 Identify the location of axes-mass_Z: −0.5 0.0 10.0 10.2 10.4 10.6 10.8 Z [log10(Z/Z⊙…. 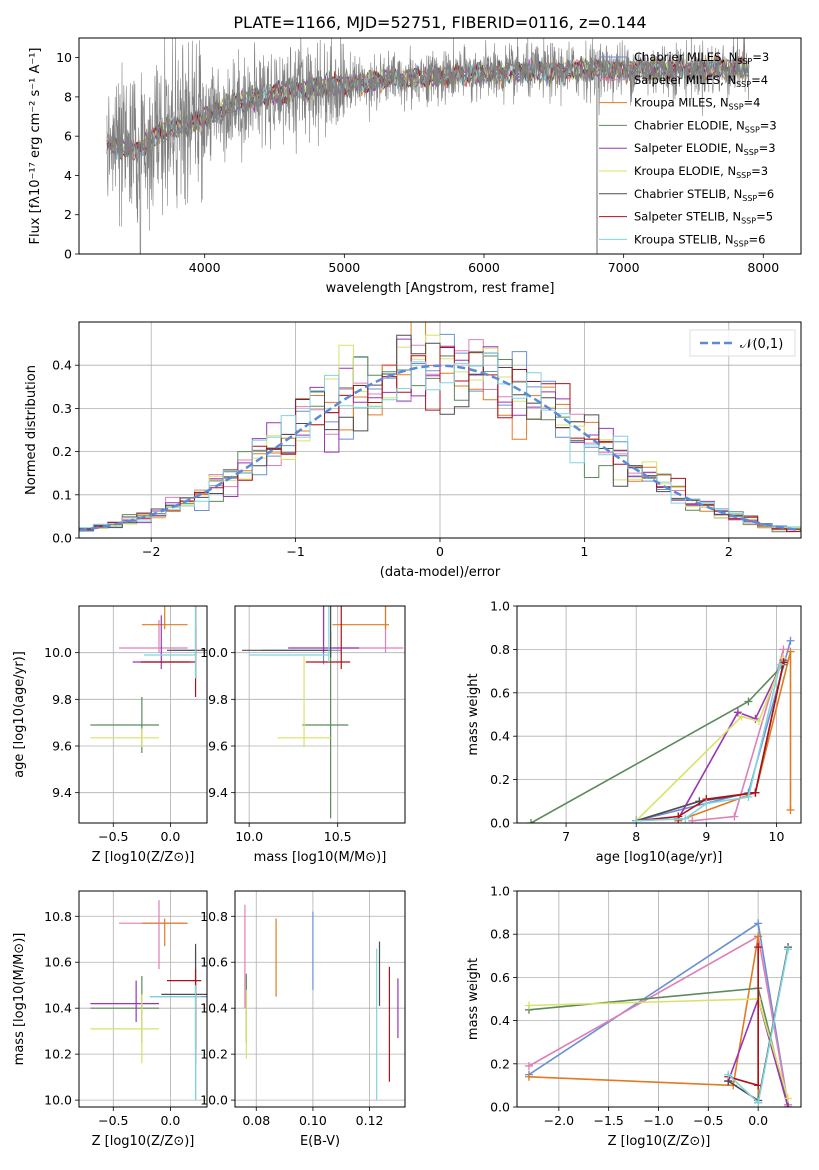
(110, 1019).